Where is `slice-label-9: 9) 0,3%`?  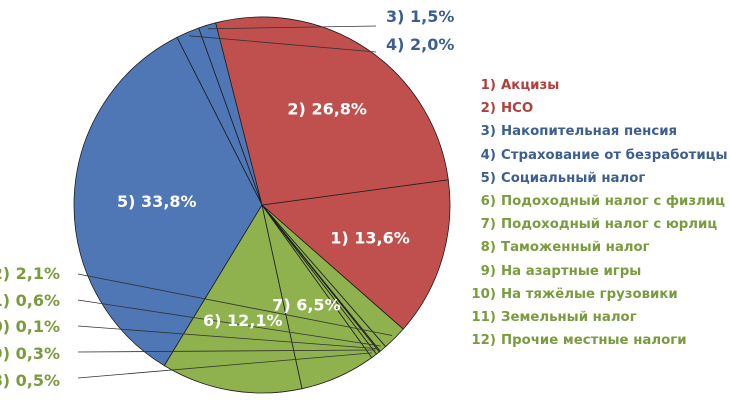 slice-label-9: 9) 0,3% is located at coordinates (30, 353).